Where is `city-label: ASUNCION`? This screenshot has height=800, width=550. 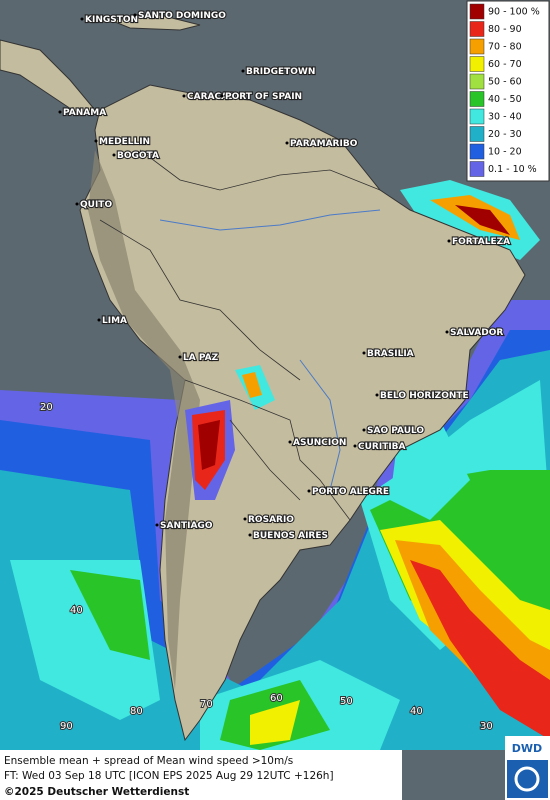 city-label: ASUNCION is located at coordinates (319, 443).